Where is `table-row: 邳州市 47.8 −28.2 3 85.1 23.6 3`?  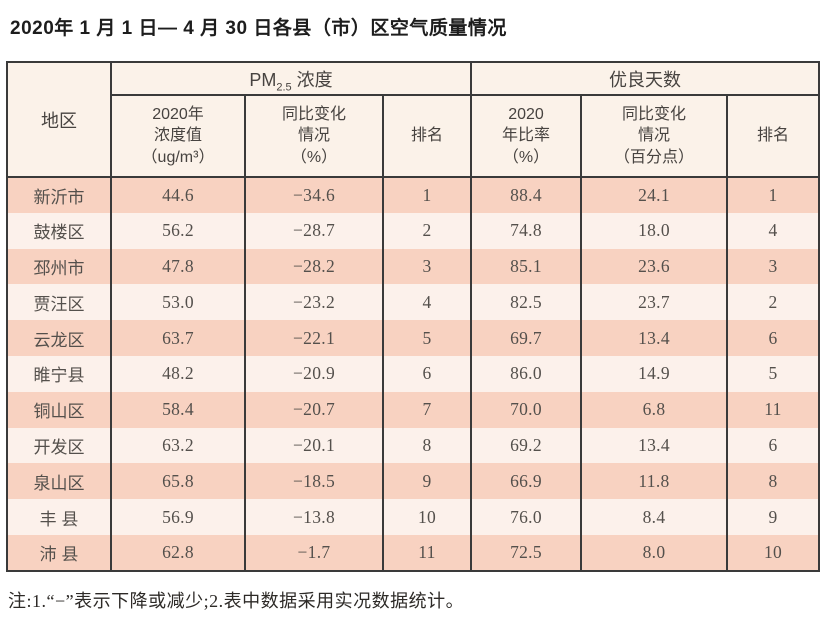 table-row: 邳州市 47.8 −28.2 3 85.1 23.6 3 is located at coordinates (413, 266).